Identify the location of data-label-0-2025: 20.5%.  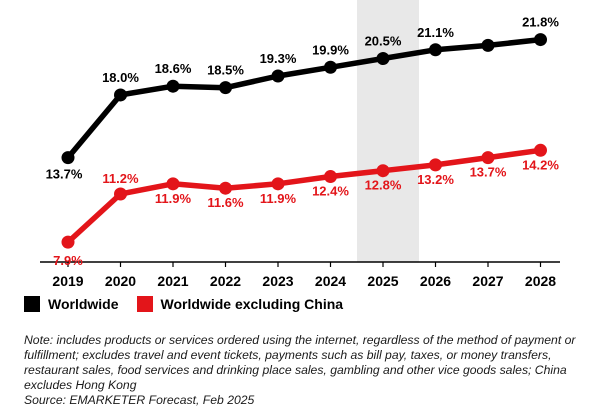
(383, 41).